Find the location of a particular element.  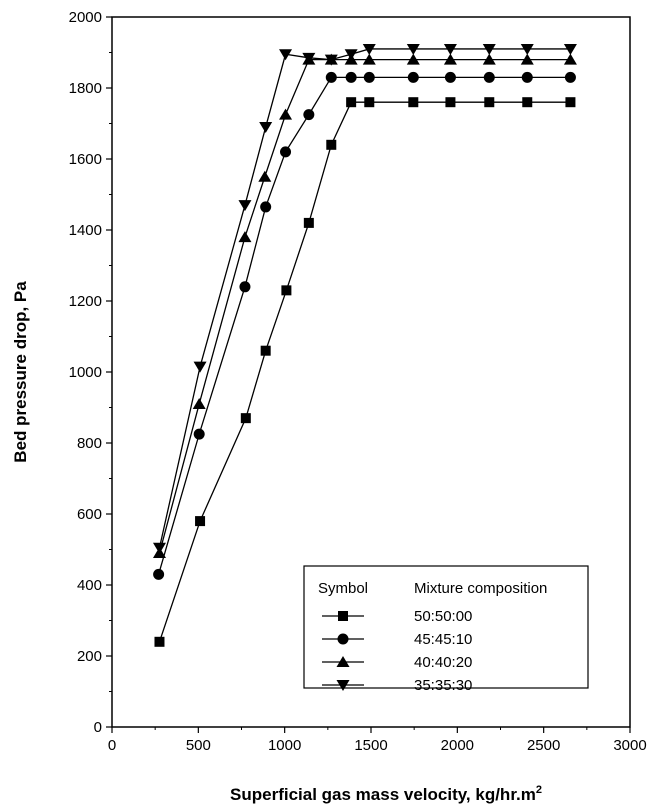

y-tick-label: 800 is located at coordinates (89, 443).